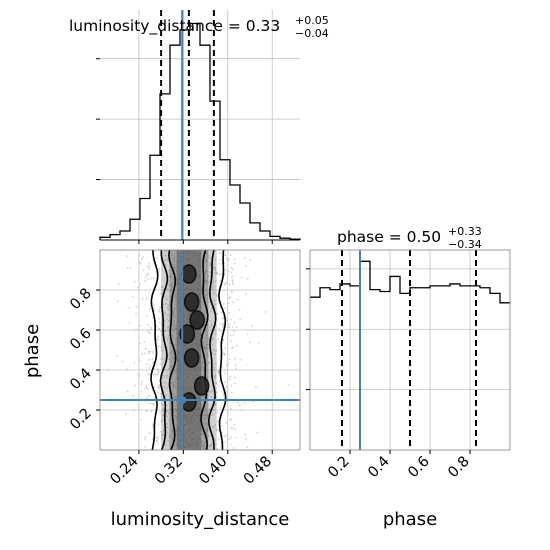 The image size is (550, 550). Describe the element at coordinates (81, 380) in the screenshot. I see `phase-y-tick-label: 0.4` at that location.